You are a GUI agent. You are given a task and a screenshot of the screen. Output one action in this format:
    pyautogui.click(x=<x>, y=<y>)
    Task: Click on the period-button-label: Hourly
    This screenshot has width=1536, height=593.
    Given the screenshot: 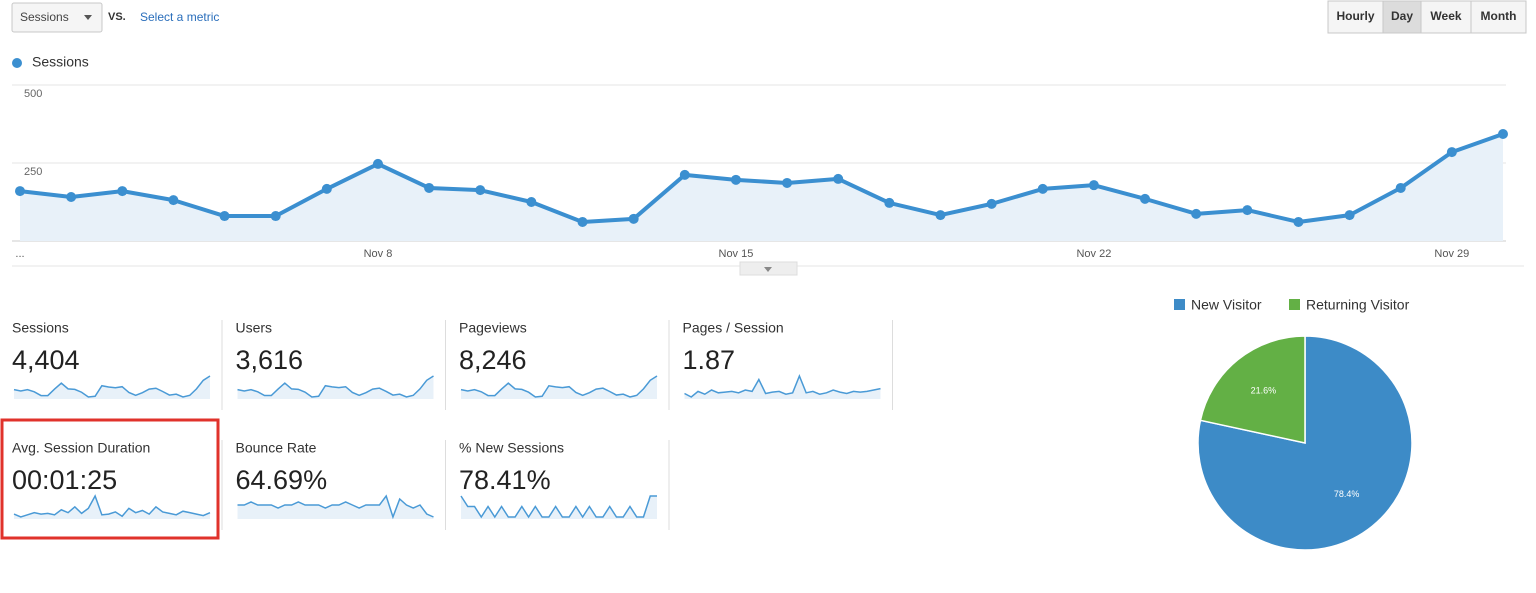 What is the action you would take?
    pyautogui.click(x=1355, y=16)
    